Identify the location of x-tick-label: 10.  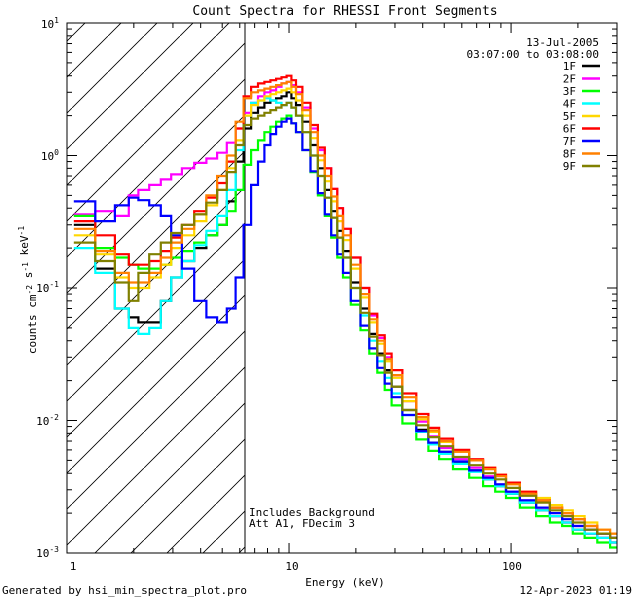
(291, 566).